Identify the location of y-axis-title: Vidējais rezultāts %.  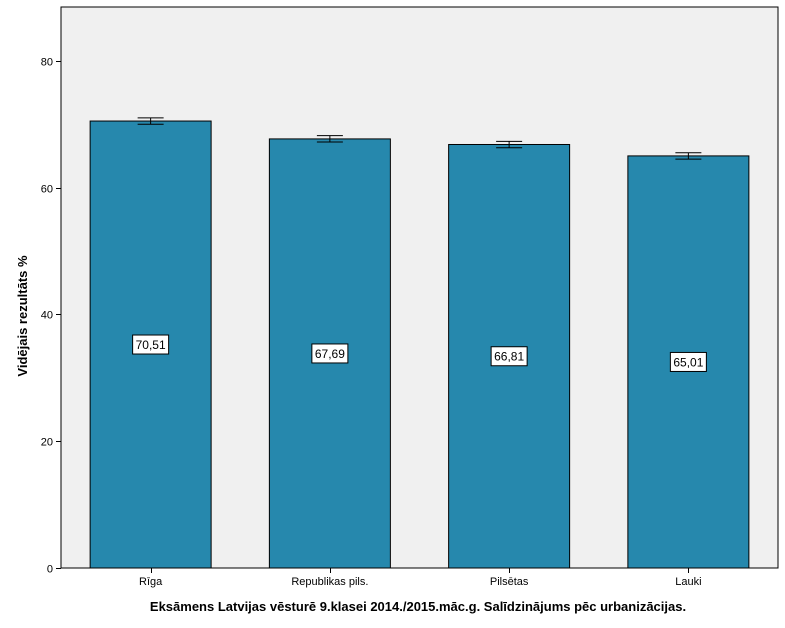
(22, 316).